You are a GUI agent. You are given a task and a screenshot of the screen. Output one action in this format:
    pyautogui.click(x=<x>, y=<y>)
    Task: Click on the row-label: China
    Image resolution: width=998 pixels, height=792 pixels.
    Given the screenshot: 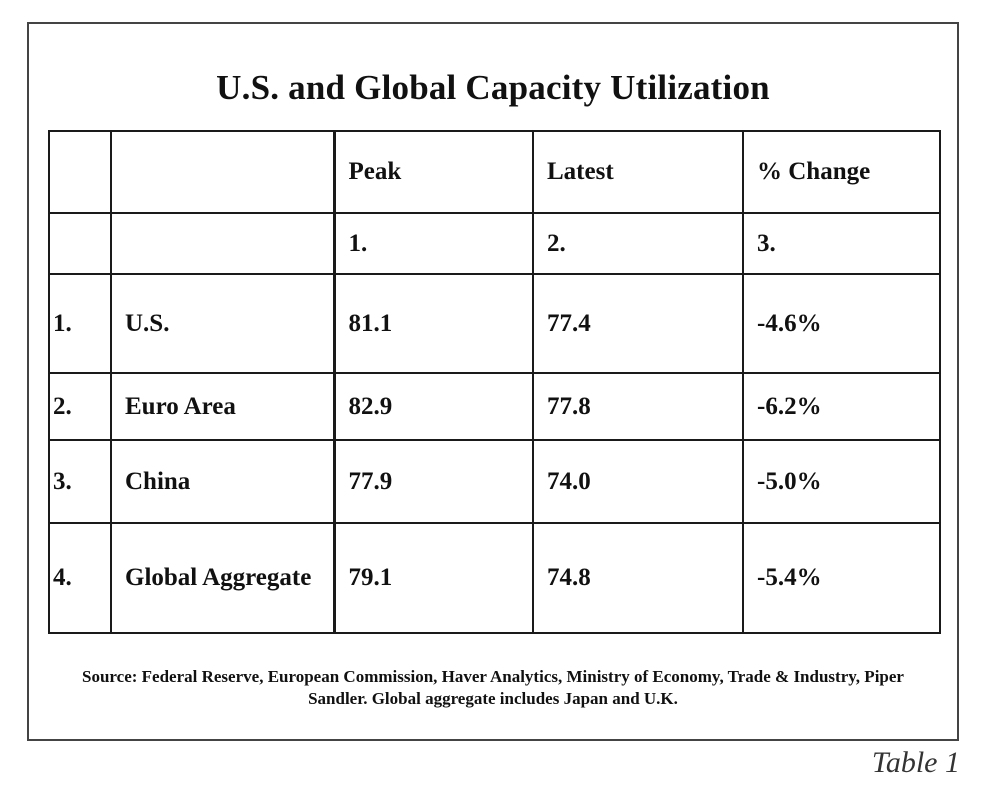 What is the action you would take?
    pyautogui.click(x=222, y=481)
    